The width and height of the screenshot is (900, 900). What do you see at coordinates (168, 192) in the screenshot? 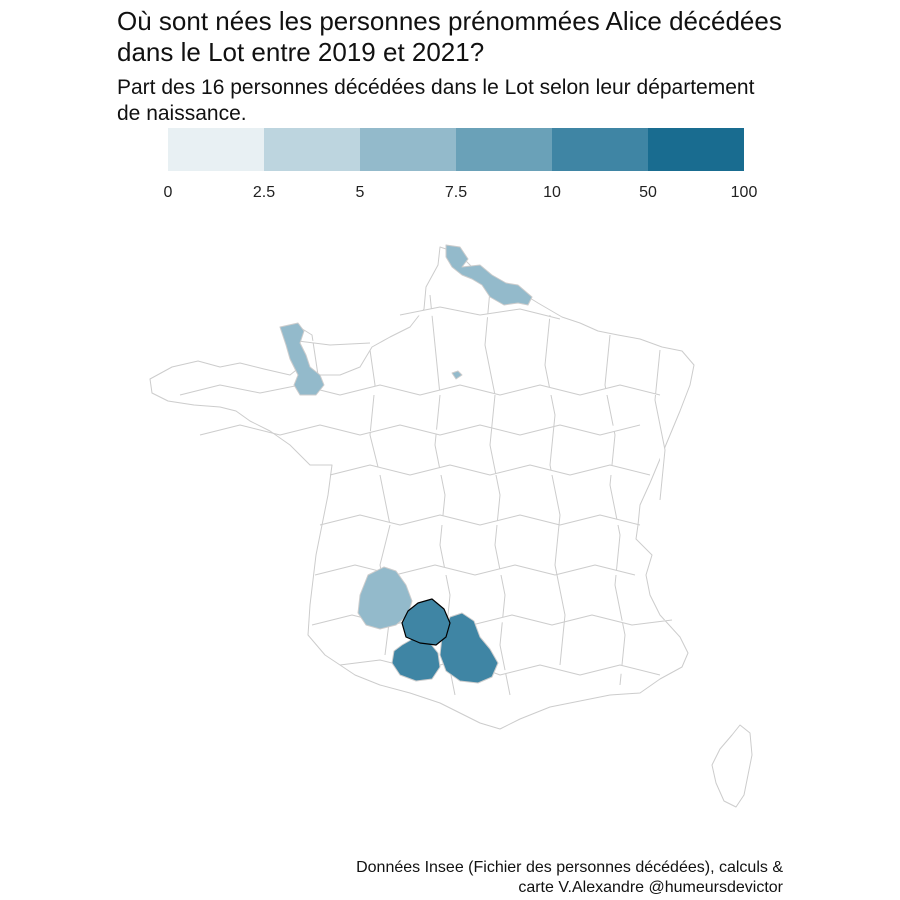
I see `legend-tick-label: 0` at bounding box center [168, 192].